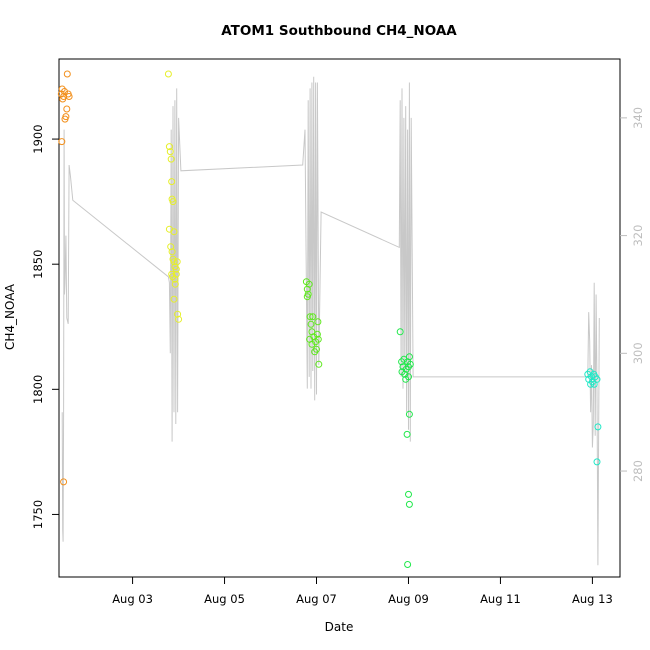  What do you see at coordinates (339, 31) in the screenshot?
I see `chart-title: ATOM1 Southbound CH4_NOAA` at bounding box center [339, 31].